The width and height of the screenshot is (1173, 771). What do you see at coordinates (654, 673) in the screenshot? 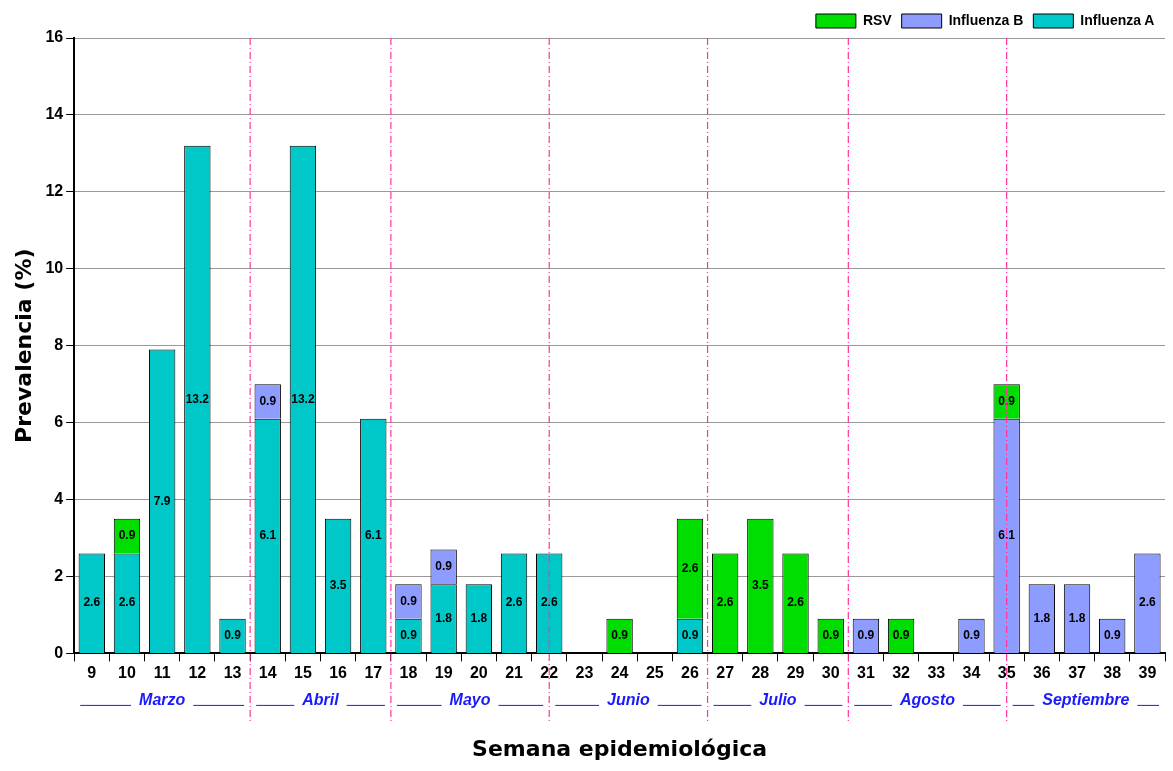
I see `x-tick-label: 25` at bounding box center [654, 673].